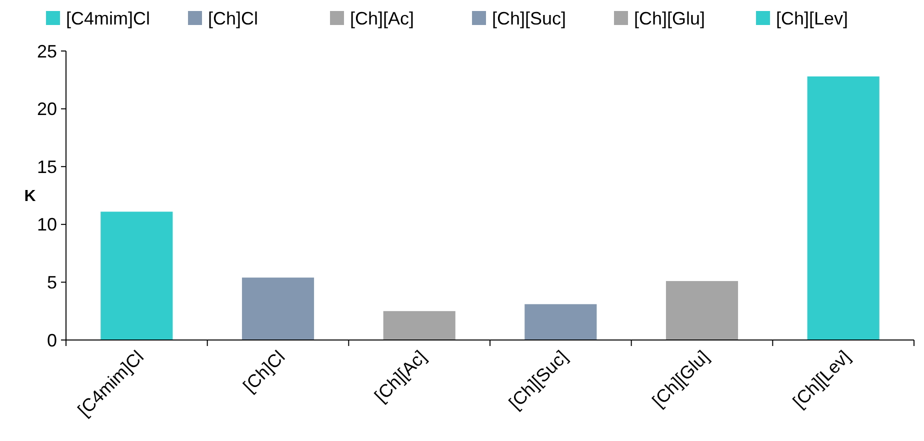  What do you see at coordinates (46, 51) in the screenshot?
I see `y-tick-label: 25` at bounding box center [46, 51].